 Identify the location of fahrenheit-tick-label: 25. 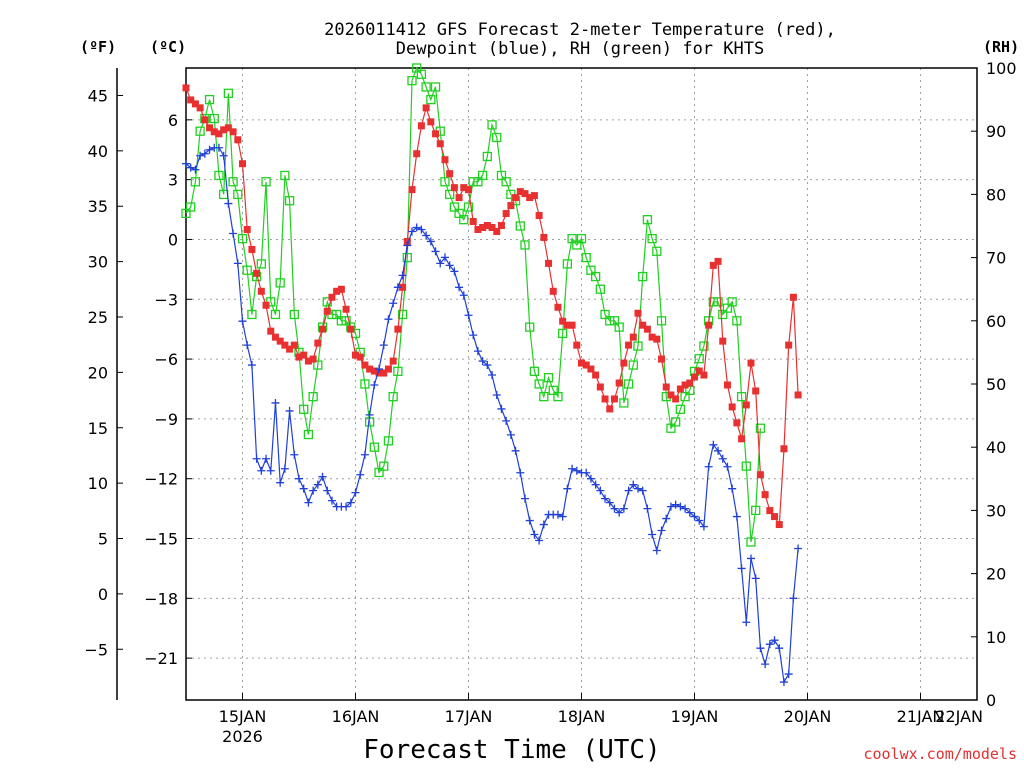
(98, 317).